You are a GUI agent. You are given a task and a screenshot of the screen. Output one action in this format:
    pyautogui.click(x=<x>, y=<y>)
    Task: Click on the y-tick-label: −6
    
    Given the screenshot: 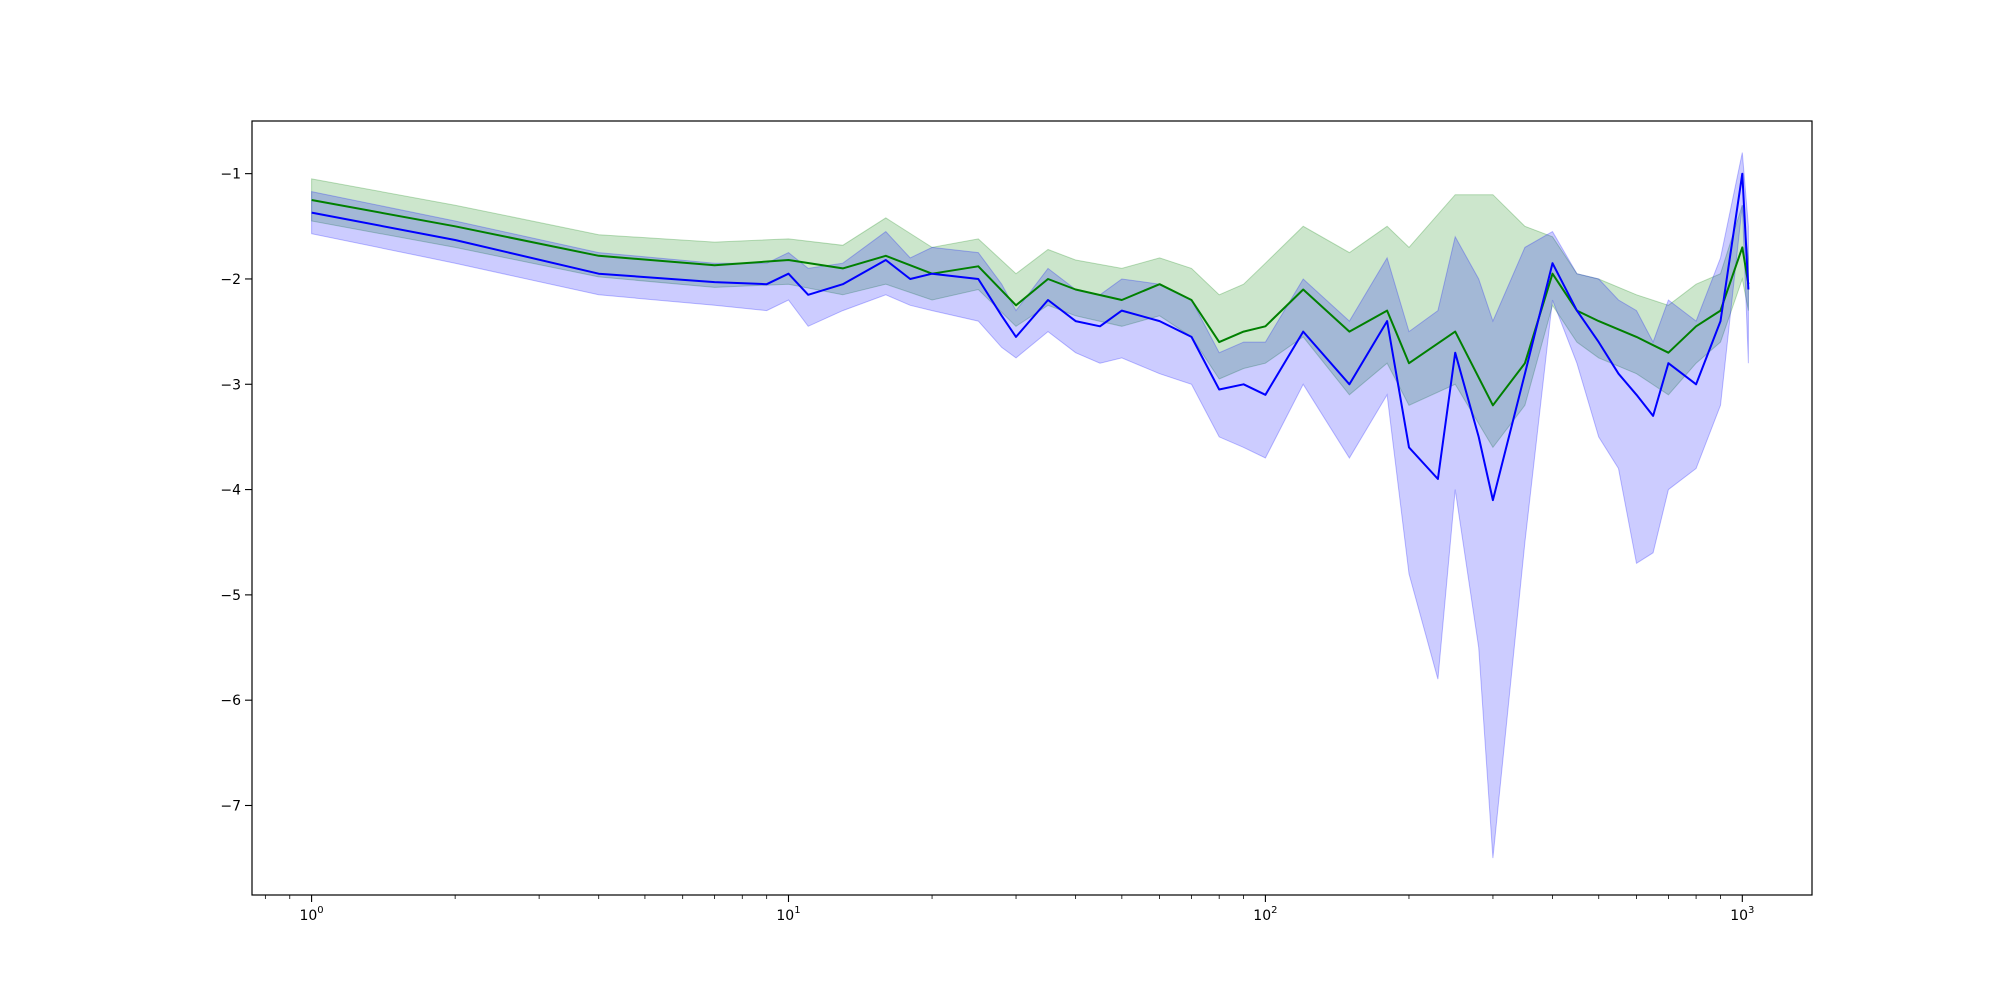 What is the action you would take?
    pyautogui.click(x=230, y=701)
    